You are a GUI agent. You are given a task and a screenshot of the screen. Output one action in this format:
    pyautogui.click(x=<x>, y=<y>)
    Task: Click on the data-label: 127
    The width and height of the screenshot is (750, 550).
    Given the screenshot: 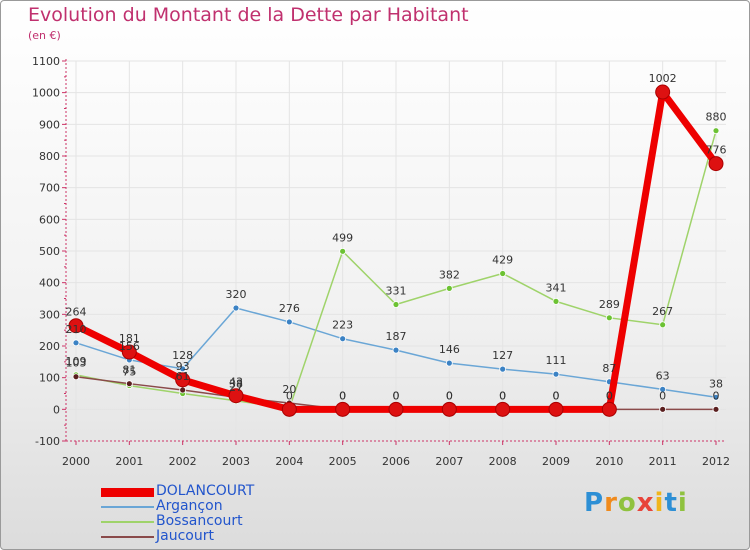 What is the action you would take?
    pyautogui.click(x=502, y=355)
    